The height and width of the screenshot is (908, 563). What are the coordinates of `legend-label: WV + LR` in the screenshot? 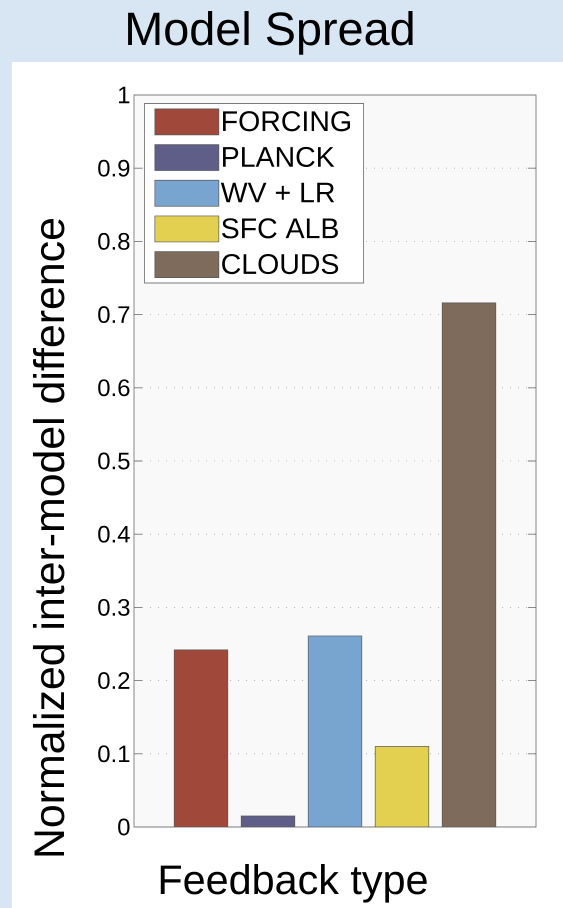 It's located at (277, 192).